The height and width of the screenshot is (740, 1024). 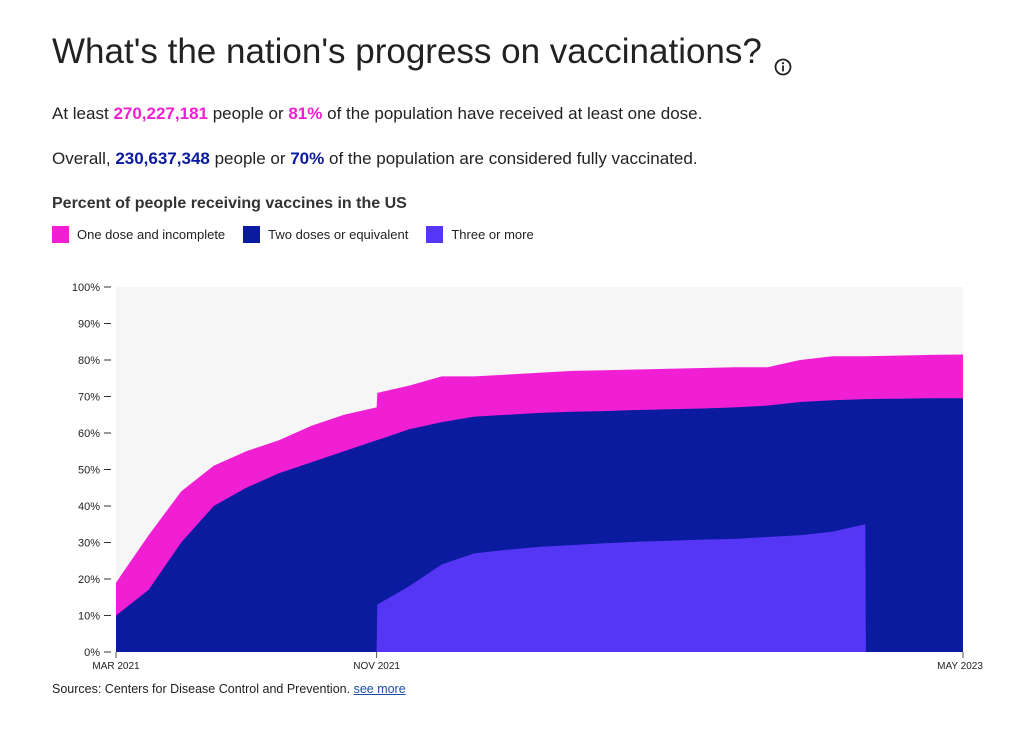 What do you see at coordinates (492, 234) in the screenshot?
I see `legend-label: Three or more` at bounding box center [492, 234].